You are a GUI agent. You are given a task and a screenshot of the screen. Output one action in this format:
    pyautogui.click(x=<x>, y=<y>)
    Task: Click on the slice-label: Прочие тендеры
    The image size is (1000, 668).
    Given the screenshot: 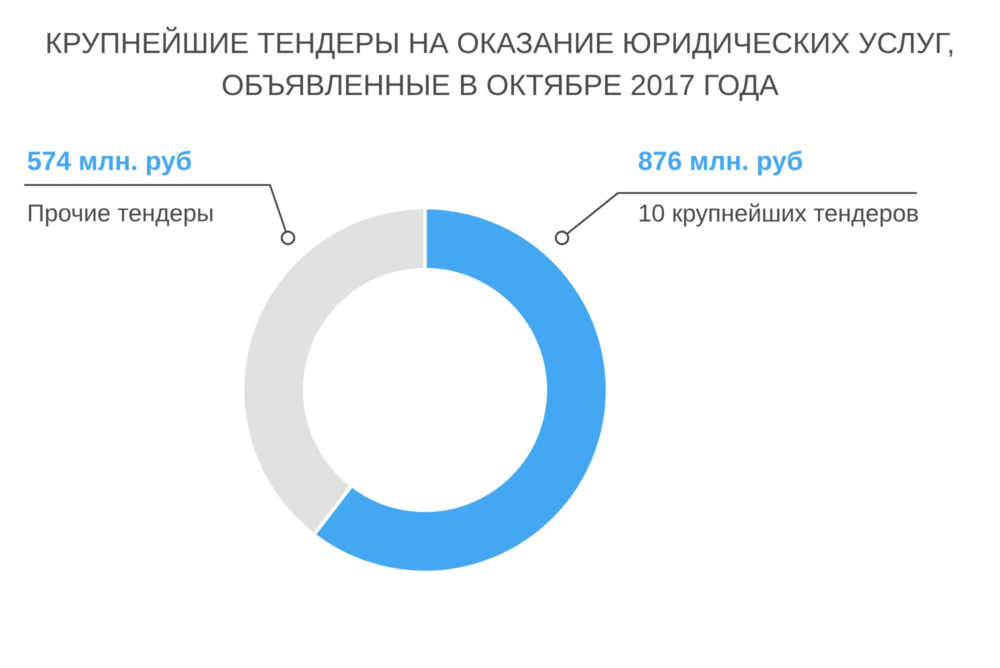 What is the action you would take?
    pyautogui.click(x=120, y=215)
    